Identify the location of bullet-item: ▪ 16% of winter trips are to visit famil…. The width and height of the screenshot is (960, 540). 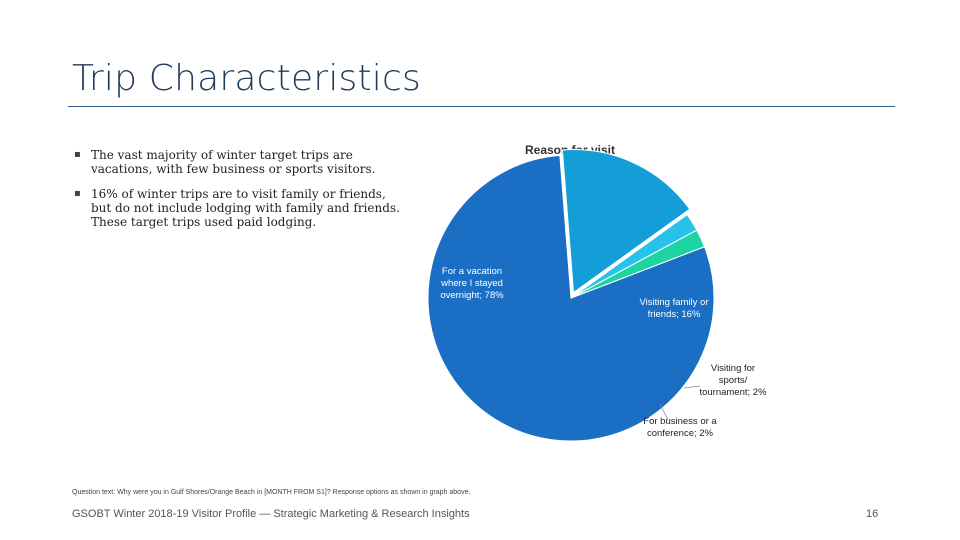
(239, 208).